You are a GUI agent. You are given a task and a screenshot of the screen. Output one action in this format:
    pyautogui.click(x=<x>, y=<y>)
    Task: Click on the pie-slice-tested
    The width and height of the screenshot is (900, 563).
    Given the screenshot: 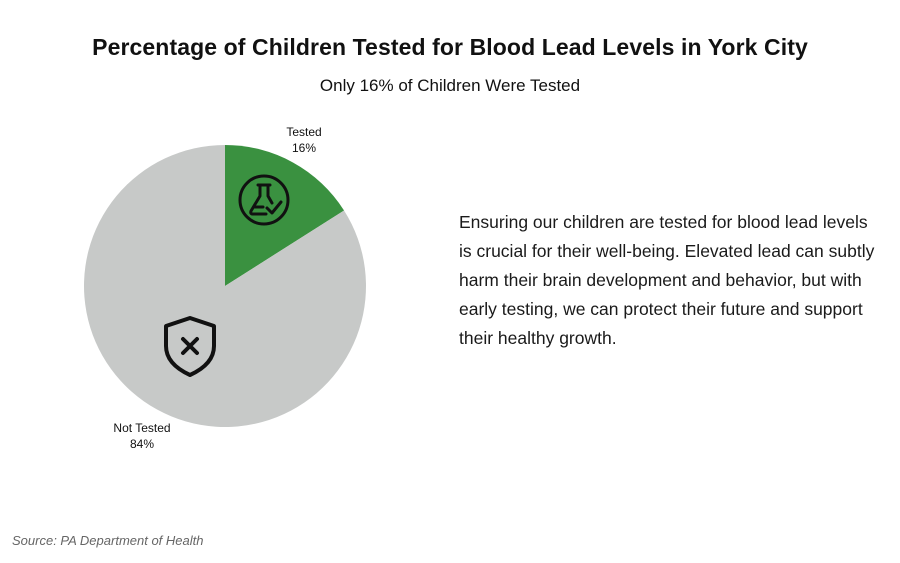 What is the action you would take?
    pyautogui.click(x=285, y=215)
    